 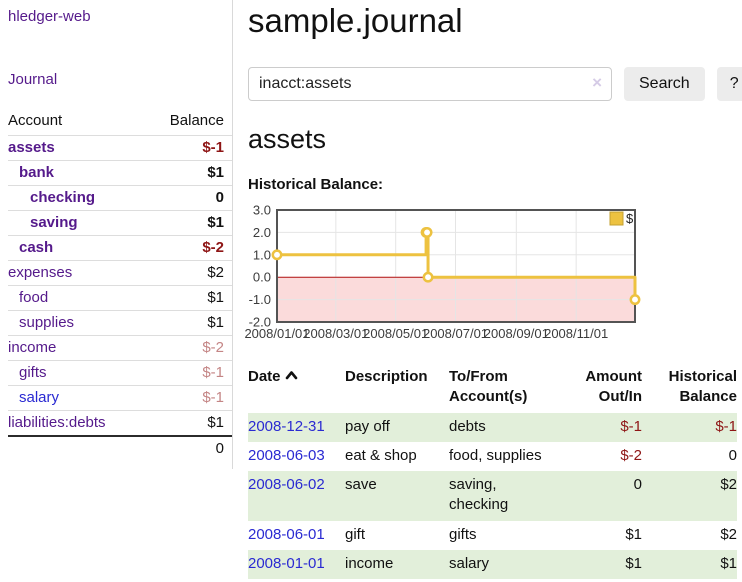 I want to click on transaction-accounts: salary, so click(x=469, y=563).